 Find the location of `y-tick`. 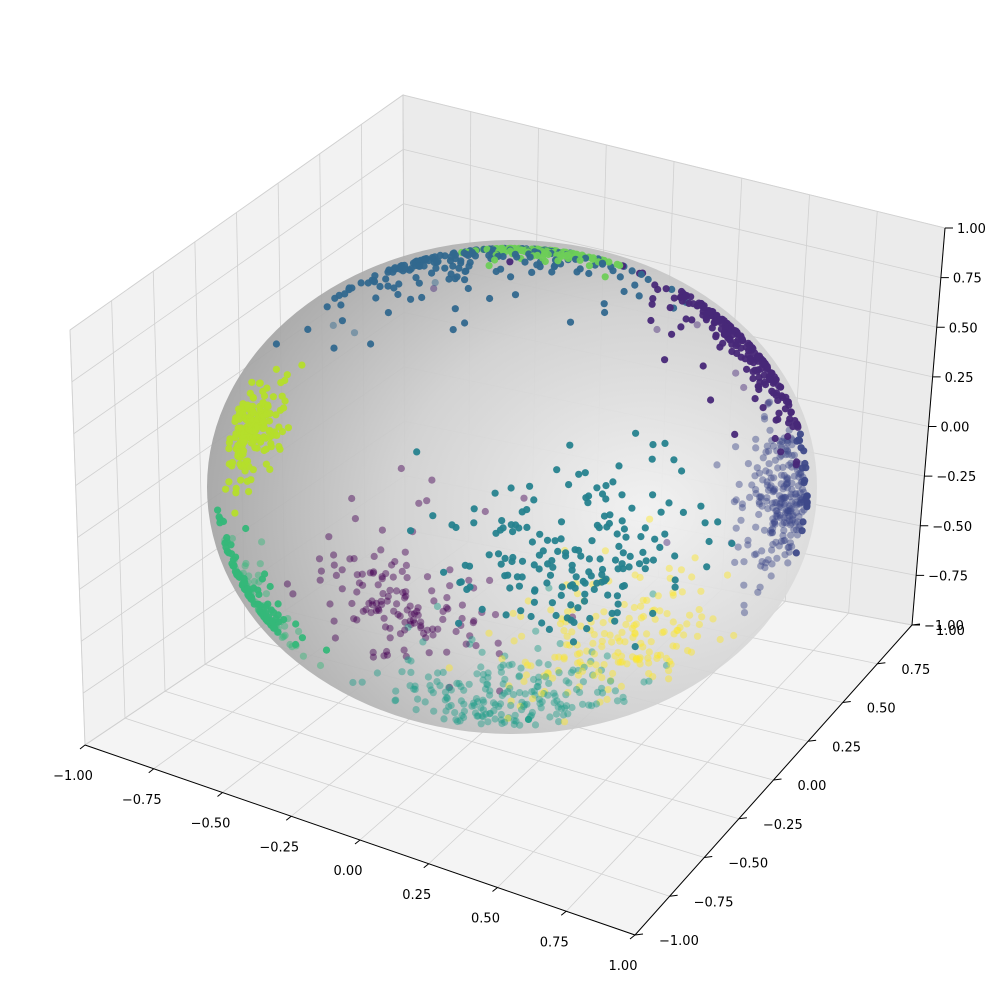

y-tick is located at coordinates (846, 702).